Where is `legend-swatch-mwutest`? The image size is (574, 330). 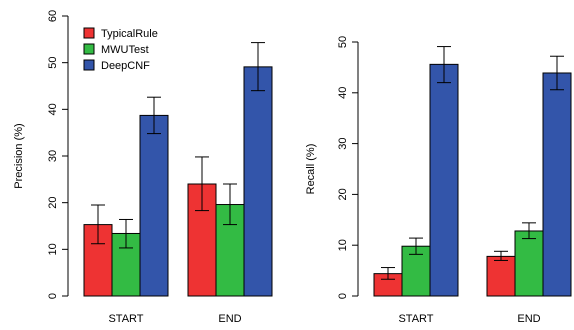
legend-swatch-mwutest is located at coordinates (89, 49).